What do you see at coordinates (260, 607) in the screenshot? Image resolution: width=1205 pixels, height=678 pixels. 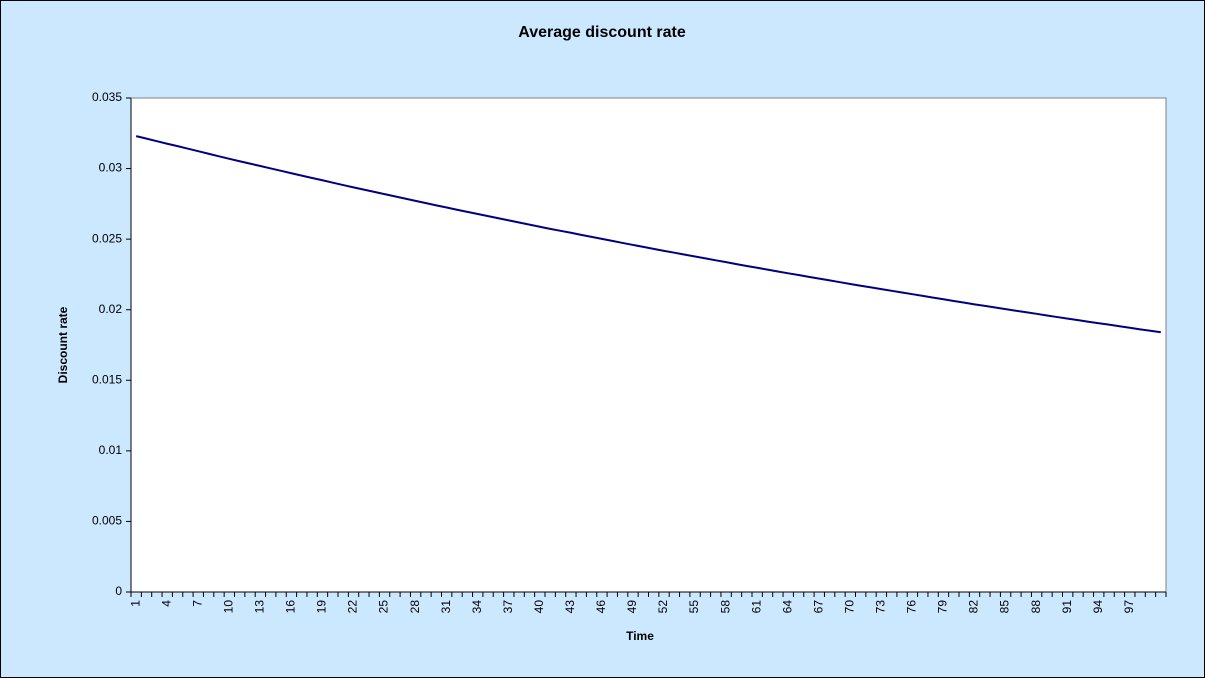 I see `x-tick-label: 13` at bounding box center [260, 607].